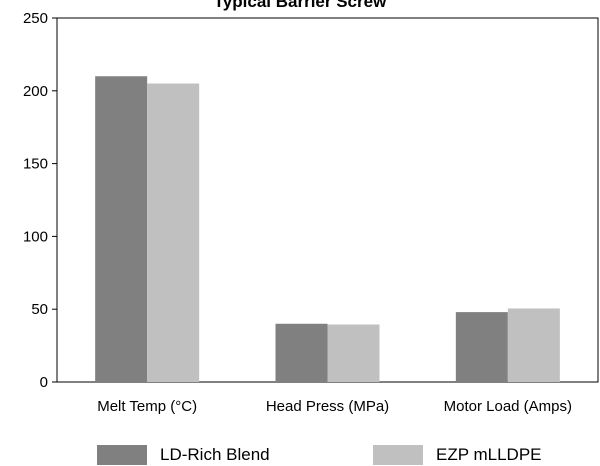 Image resolution: width=600 pixels, height=466 pixels. Describe the element at coordinates (122, 455) in the screenshot. I see `legend-swatch-ld-rich-blend` at that location.